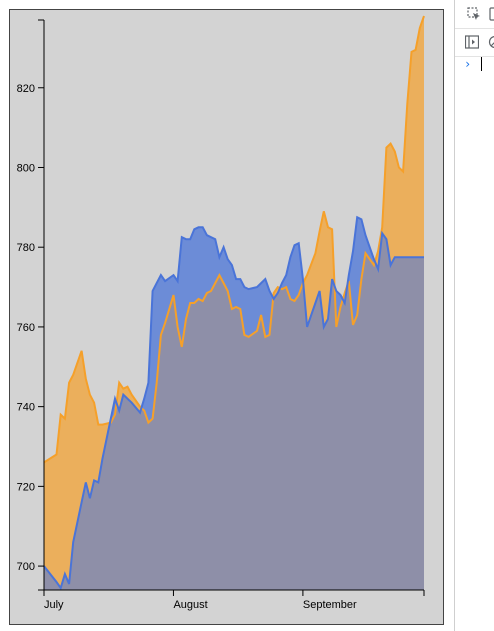 The width and height of the screenshot is (494, 631). I want to click on y-tick-label-740: 740, so click(26, 408).